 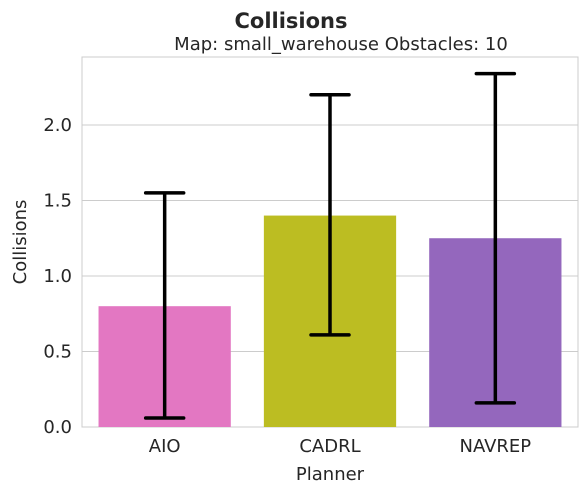 I want to click on y-tick-label: 0.5, so click(x=57, y=351).